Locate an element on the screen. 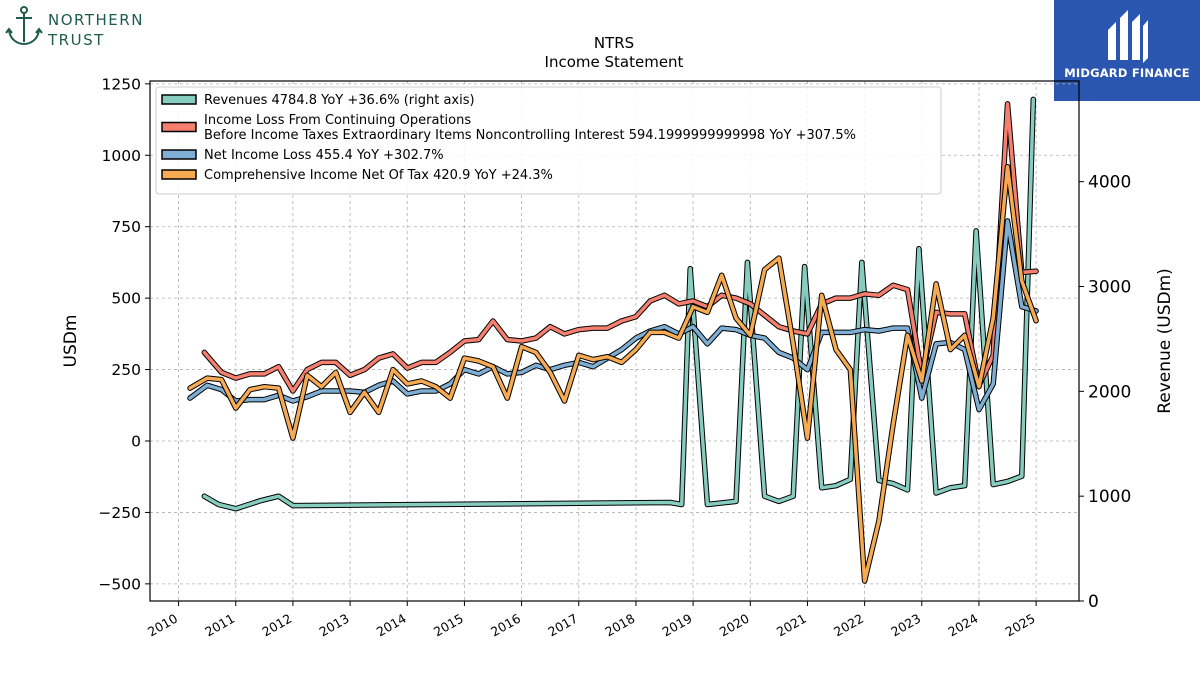 The width and height of the screenshot is (1200, 675). legend-label: Revenues 4784.8 YoY +36.6% (right axis) is located at coordinates (339, 100).